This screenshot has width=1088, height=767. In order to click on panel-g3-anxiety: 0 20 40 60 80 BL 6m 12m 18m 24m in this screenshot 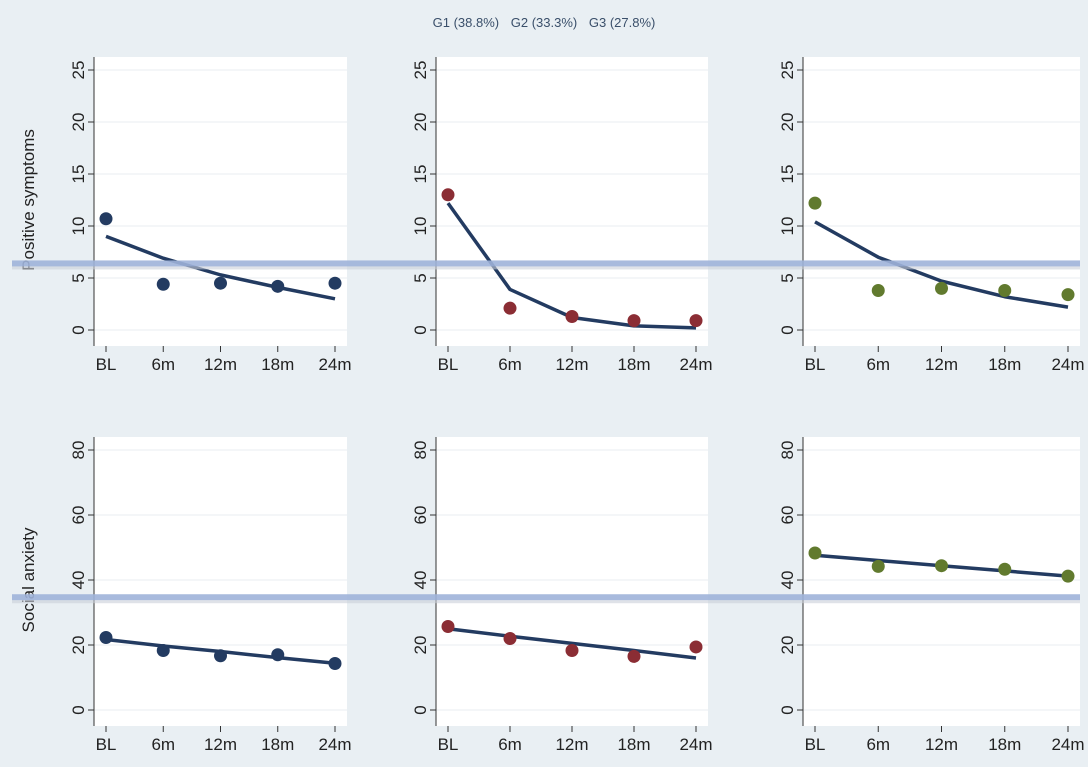, I will do `click(931, 595)`.